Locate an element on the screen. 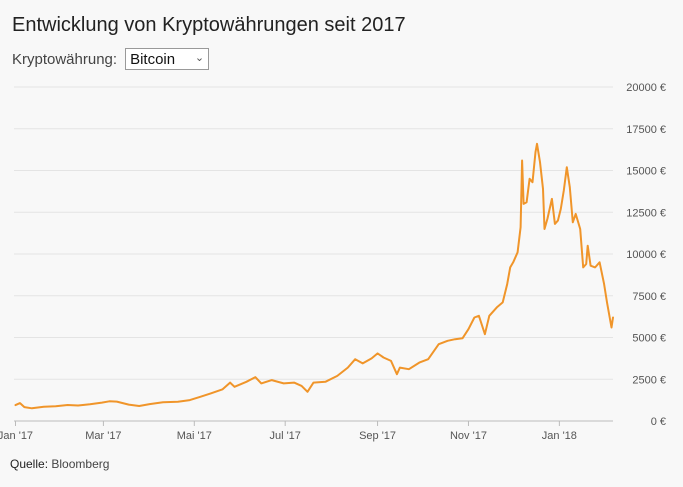 This screenshot has height=487, width=683. x-tick-label: Mar '17 is located at coordinates (103, 436).